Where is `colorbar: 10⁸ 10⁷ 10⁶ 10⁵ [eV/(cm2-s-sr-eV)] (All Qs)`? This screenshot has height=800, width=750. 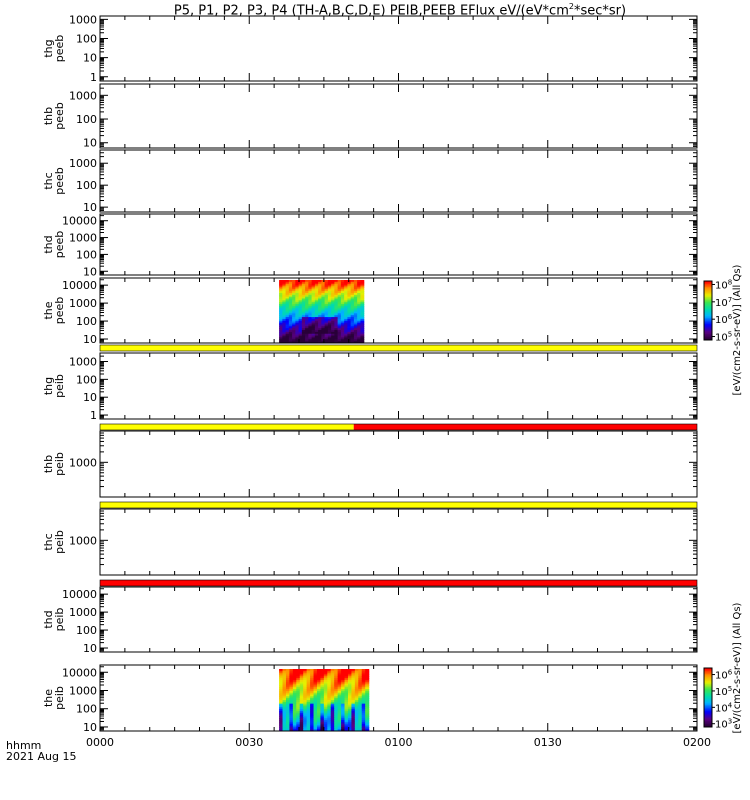
colorbar: 10⁸ 10⁷ 10⁶ 10⁵ [eV/(cm2-s-sr-eV)] (All Qs) is located at coordinates (723, 329).